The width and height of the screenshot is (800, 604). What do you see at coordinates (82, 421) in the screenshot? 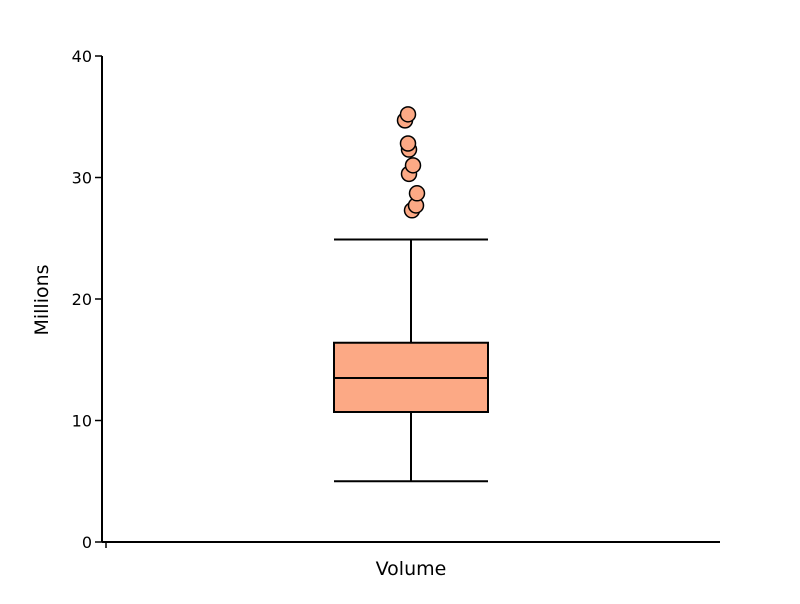
I see `y-tick-label: 10` at bounding box center [82, 421].